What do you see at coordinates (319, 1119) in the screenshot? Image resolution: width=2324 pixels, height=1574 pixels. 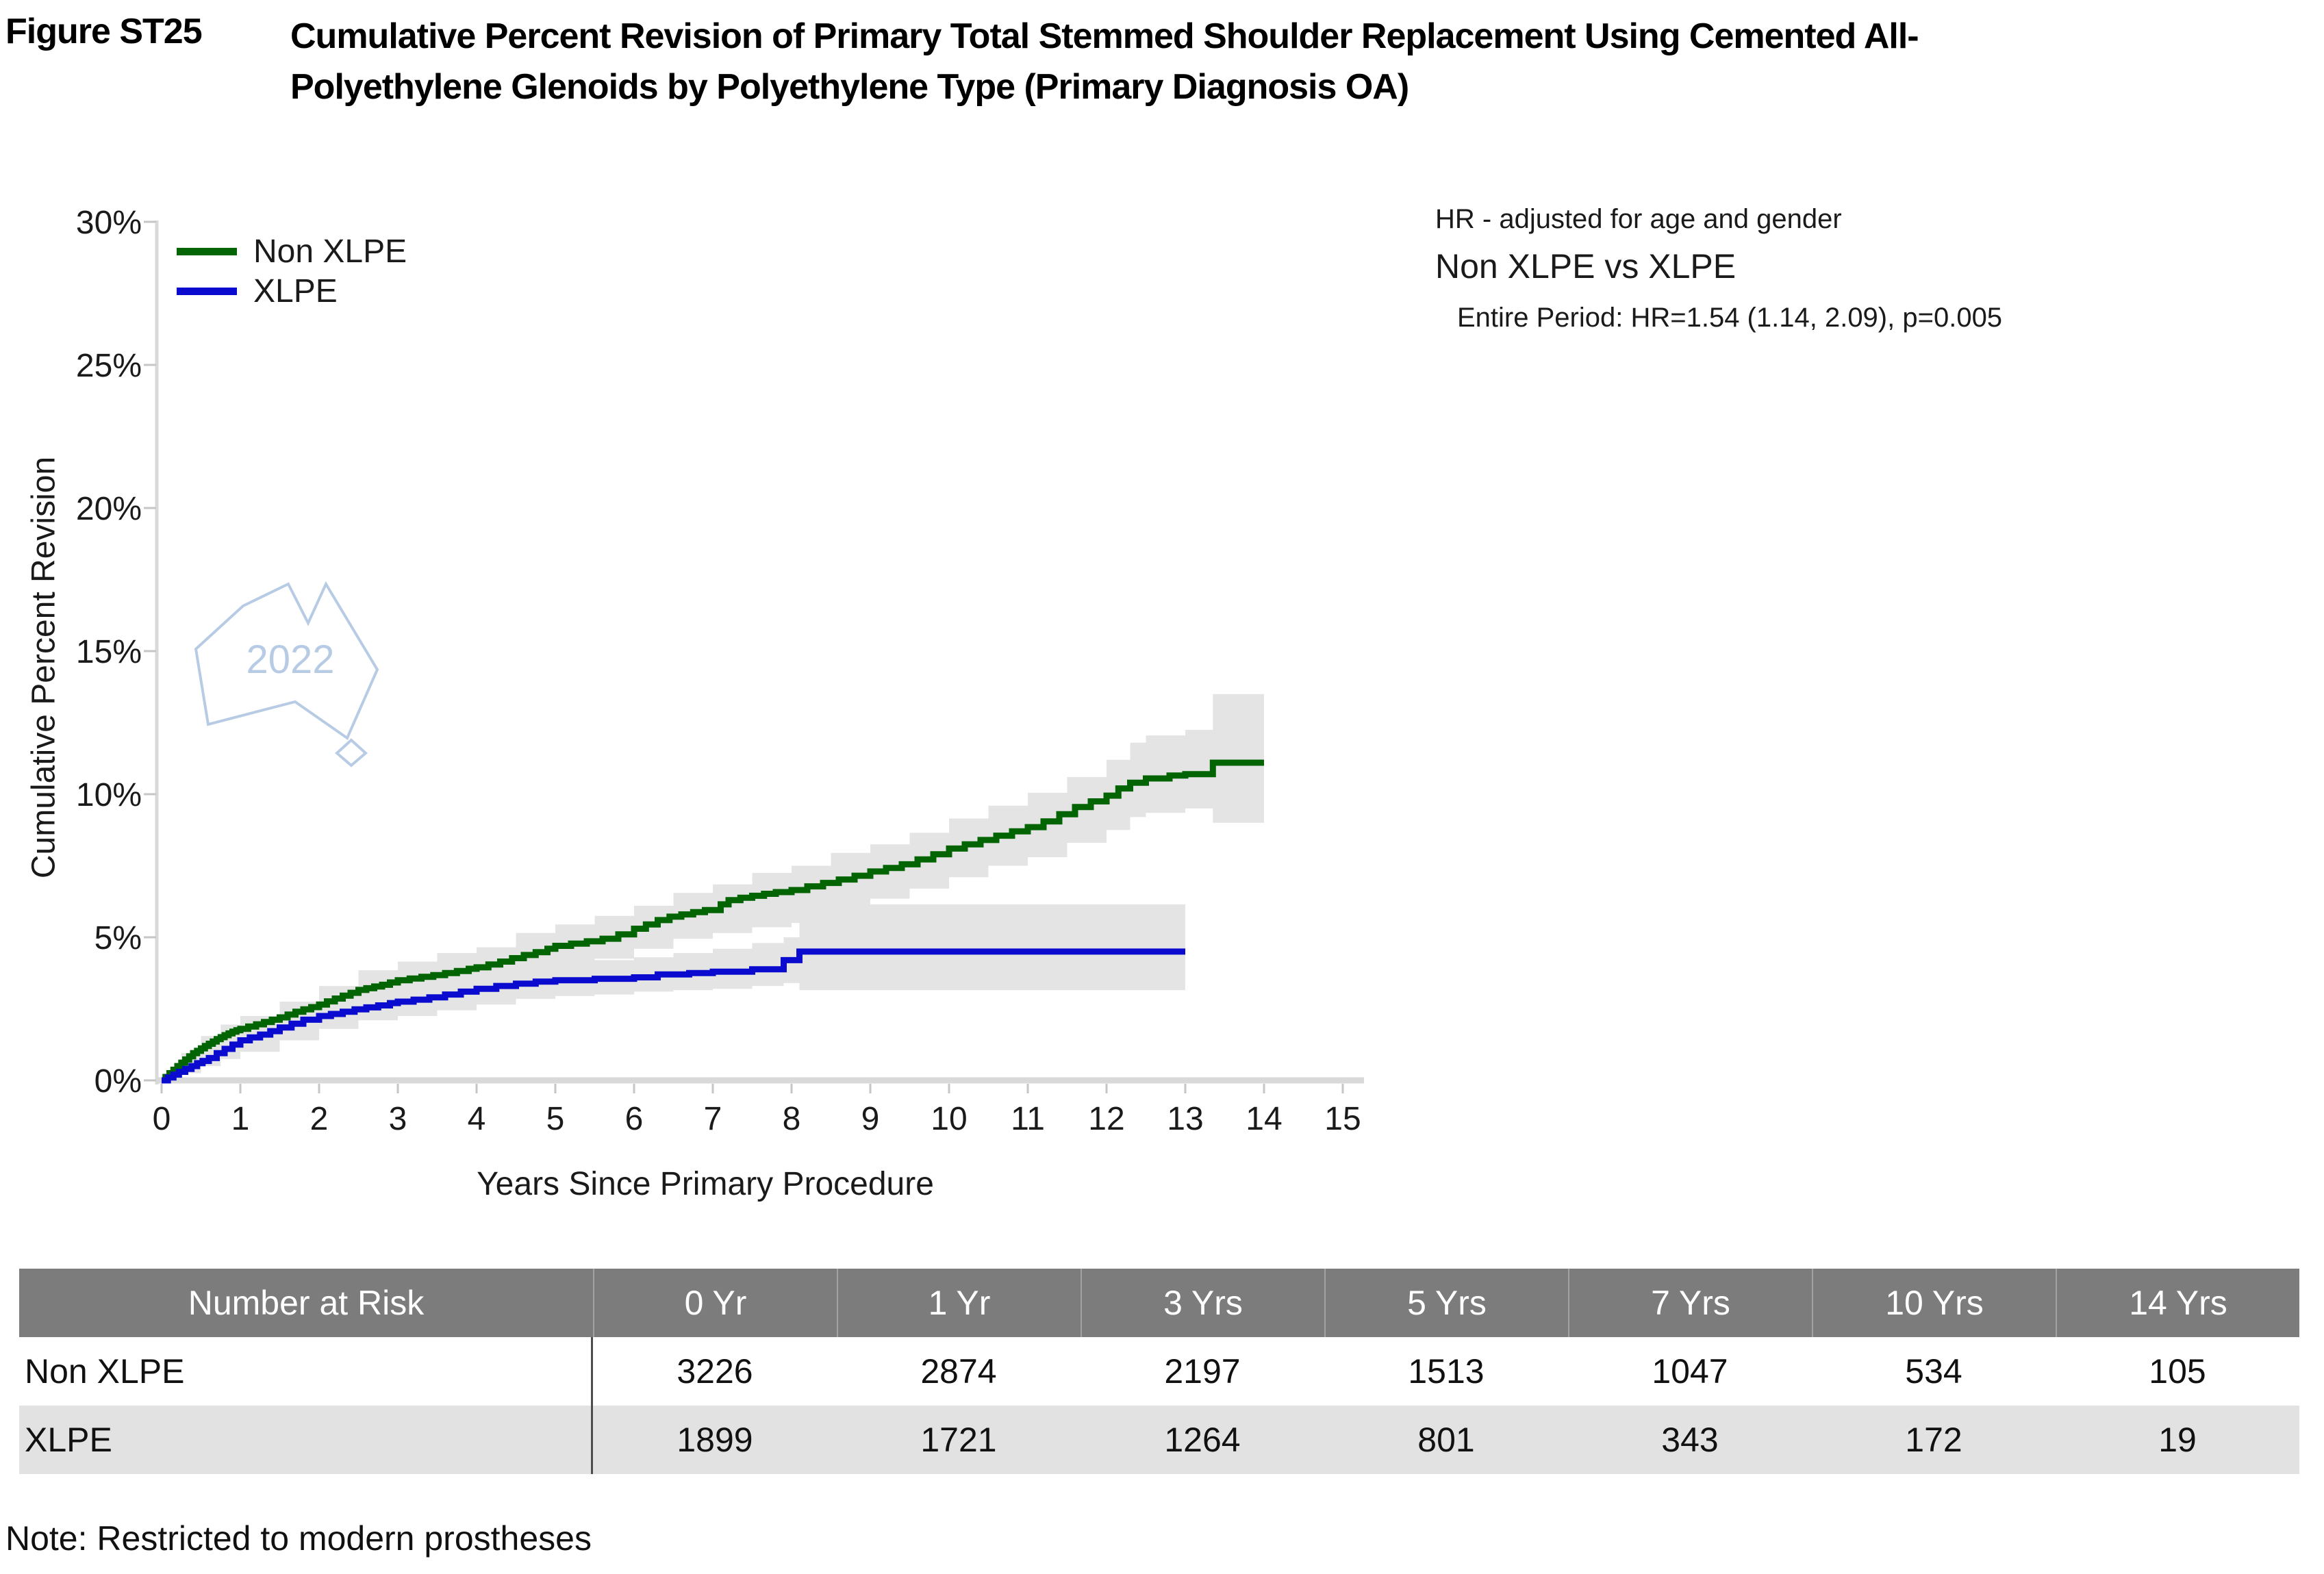 I see `x-tick-label: 2` at bounding box center [319, 1119].